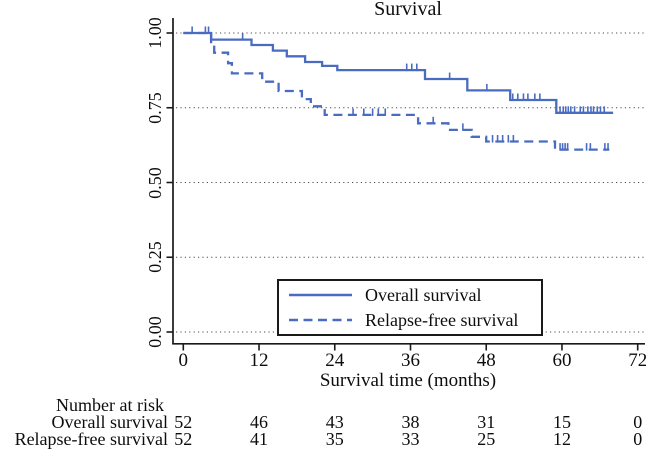 This screenshot has width=646, height=455. Describe the element at coordinates (91, 439) in the screenshot. I see `risk-row-label-relapse-free: Relapse-free survival` at that location.